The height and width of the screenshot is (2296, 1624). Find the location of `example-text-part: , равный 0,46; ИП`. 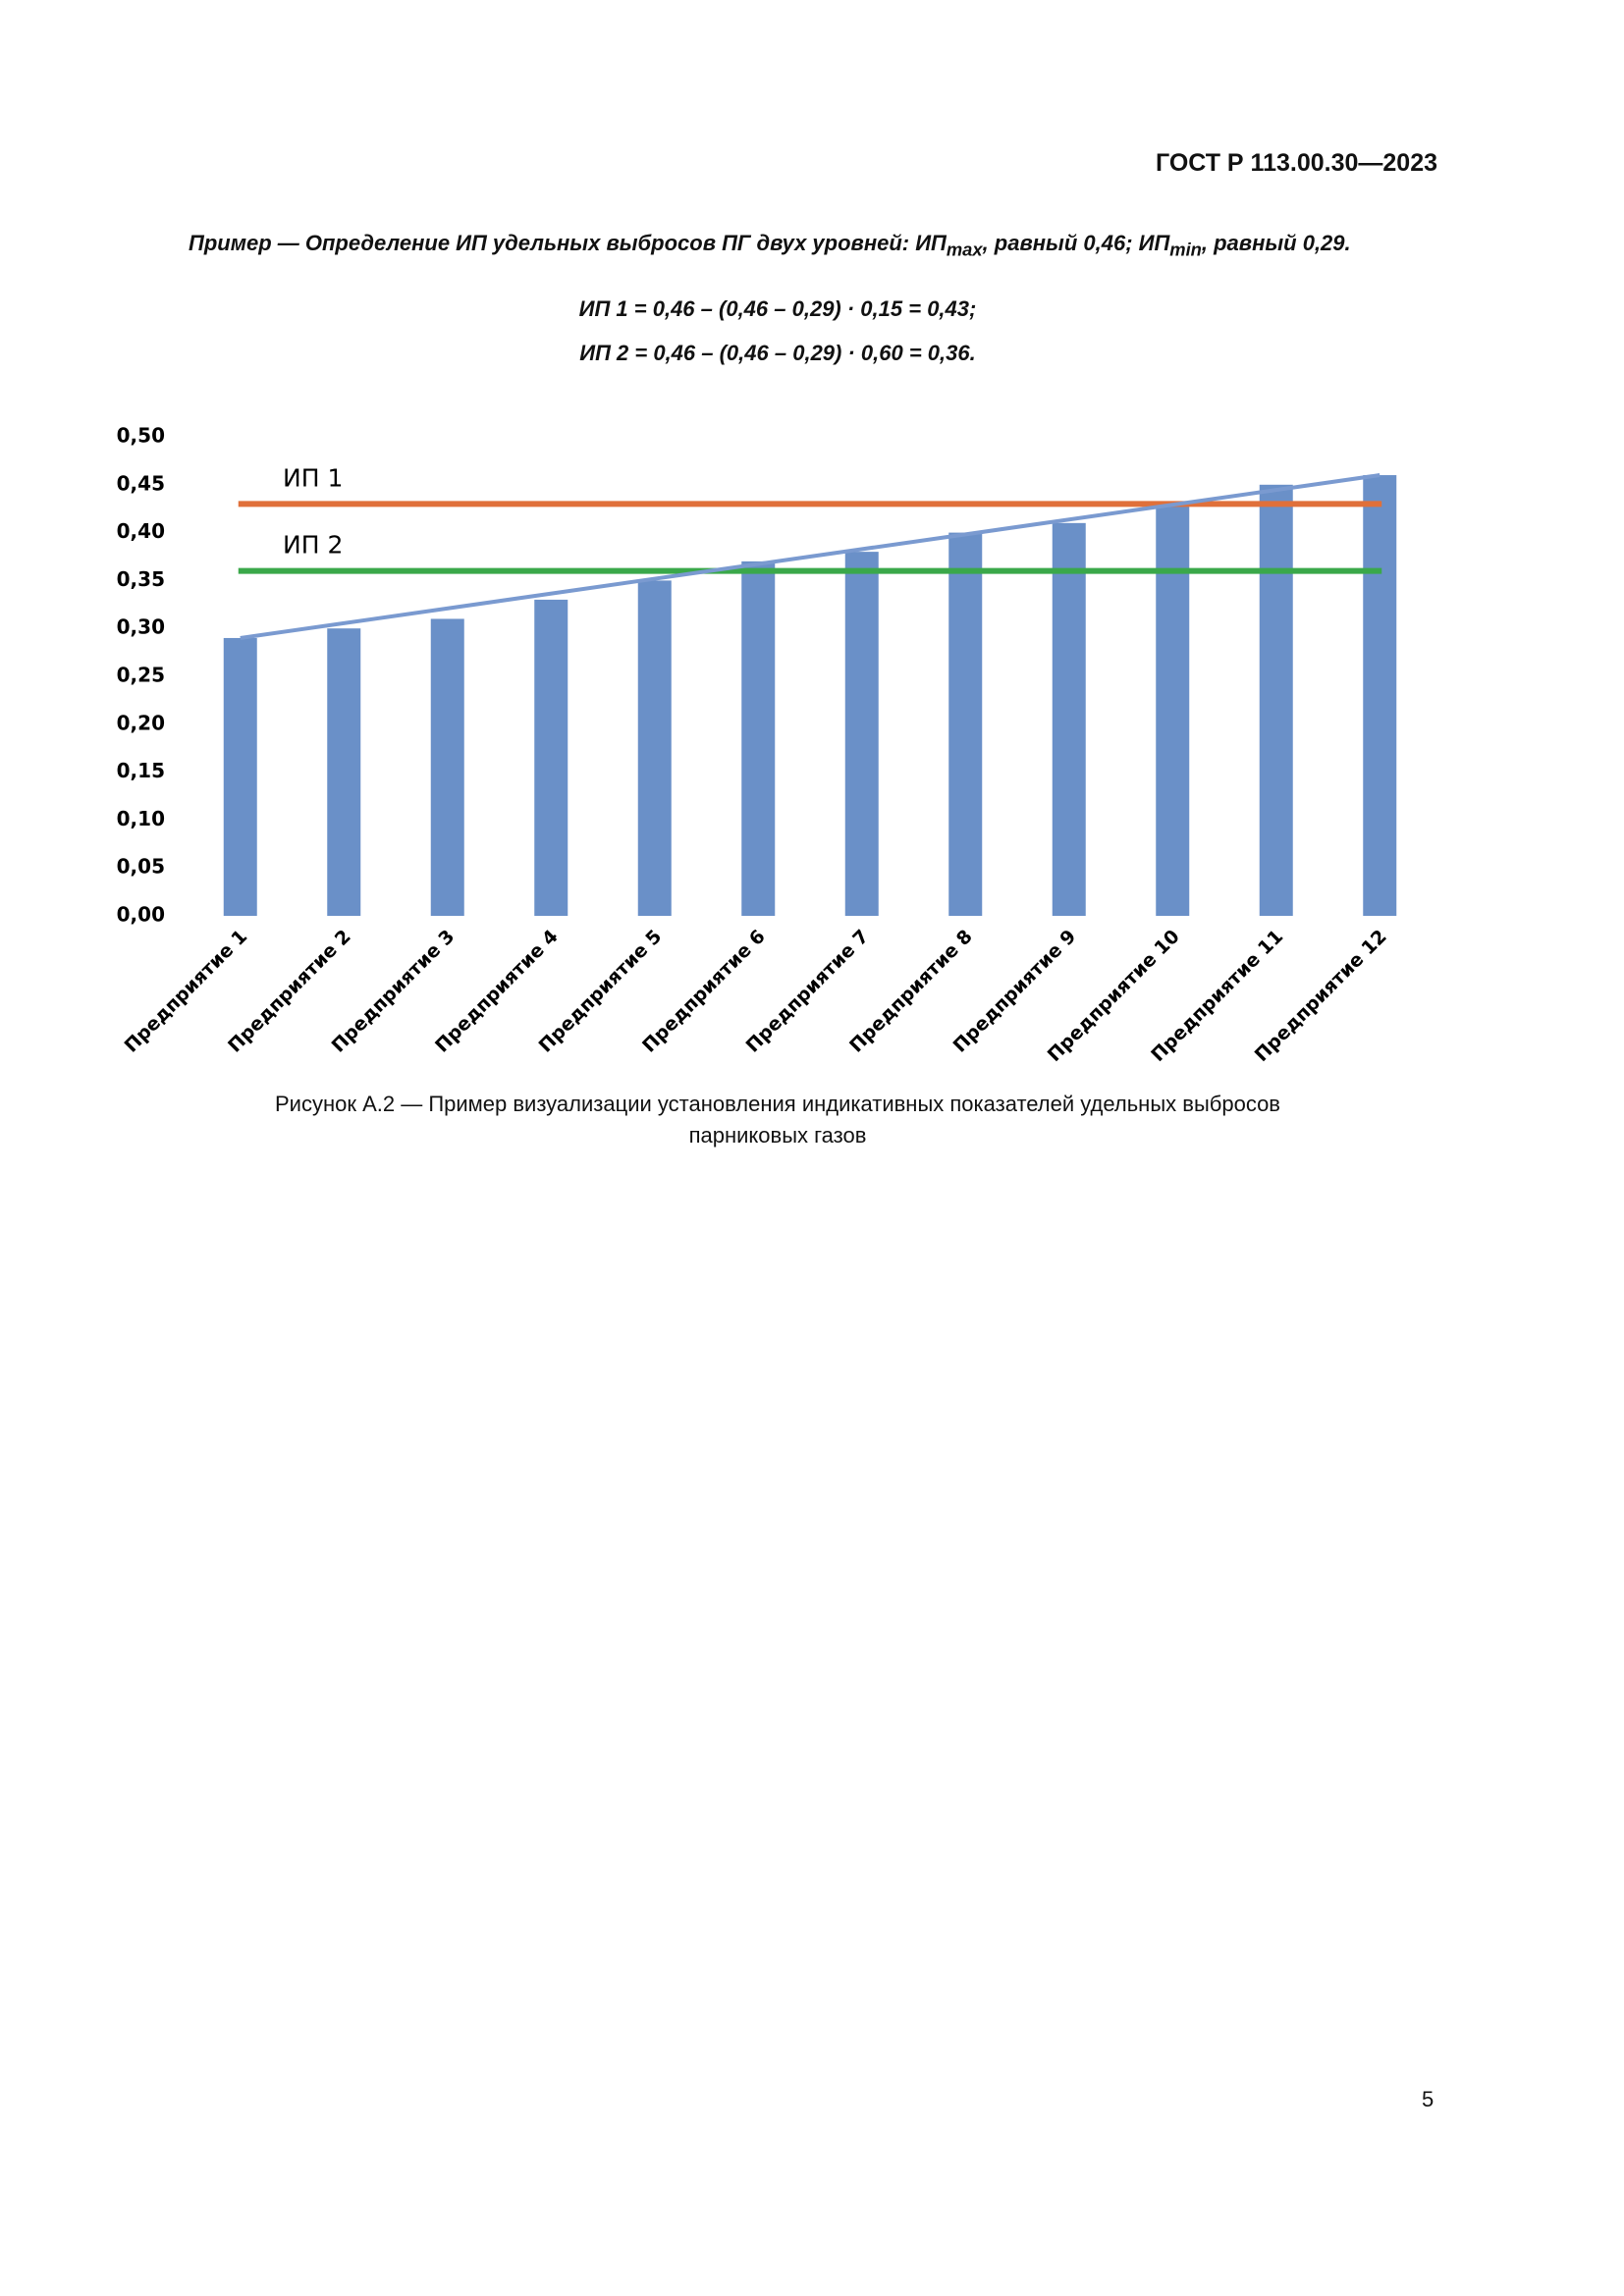

example-text-part: , равный 0,46; ИП is located at coordinates (1076, 243).